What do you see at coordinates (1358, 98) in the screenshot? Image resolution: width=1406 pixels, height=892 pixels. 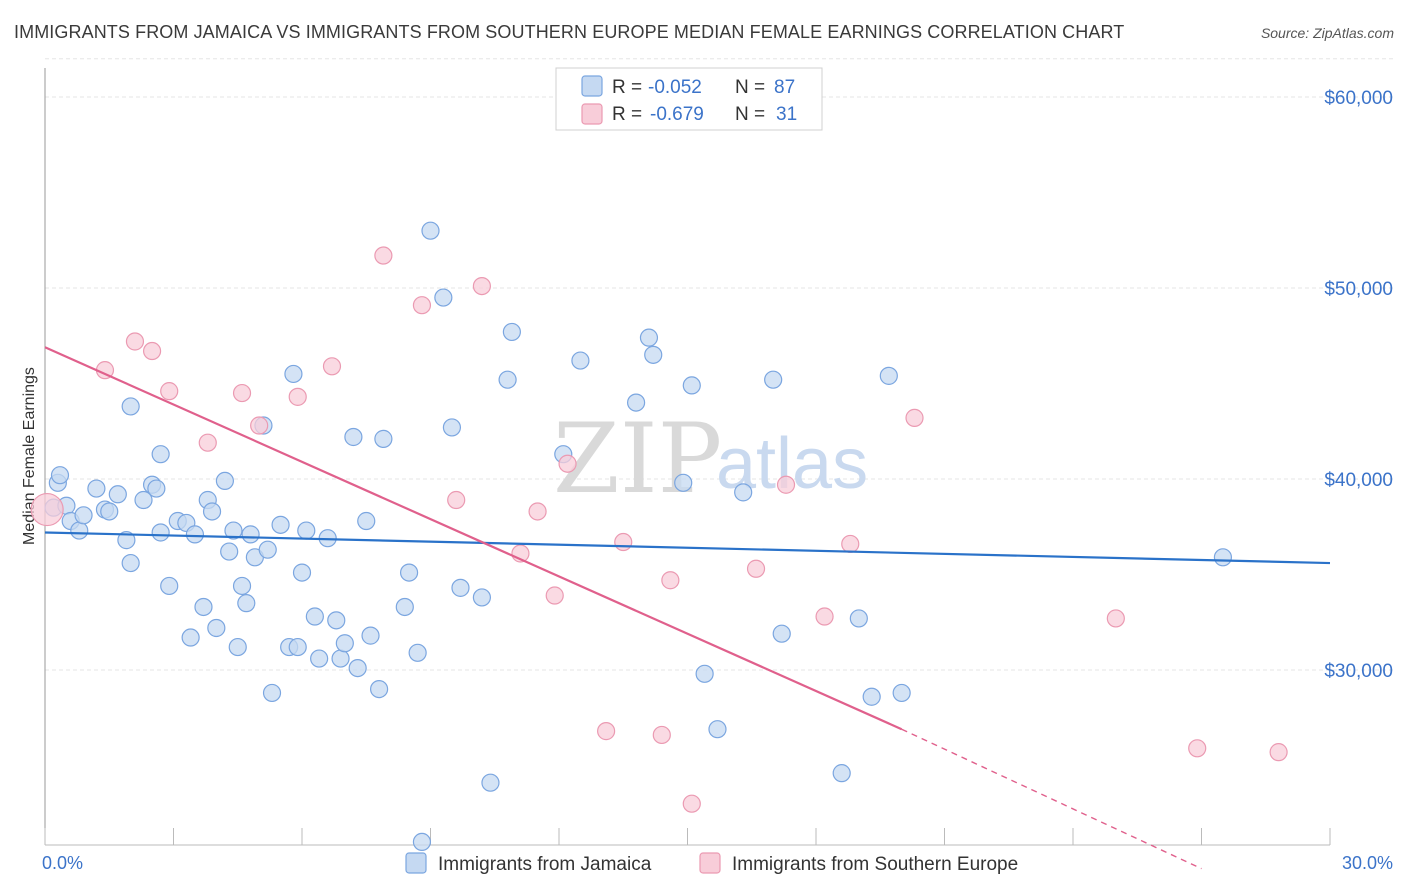 I see `y-tick-label: $60,000` at bounding box center [1358, 98].